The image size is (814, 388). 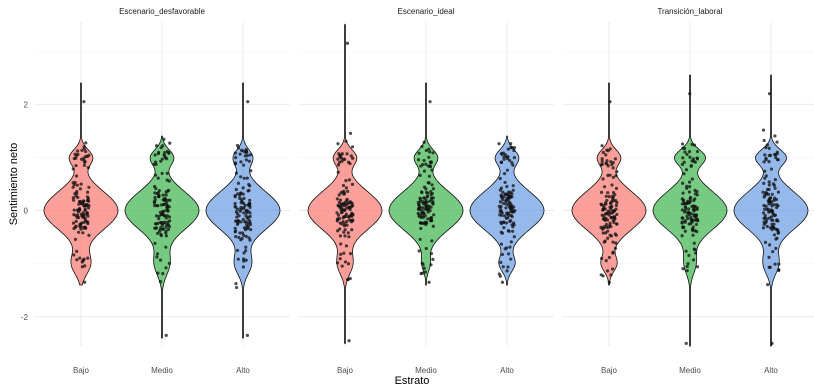 What do you see at coordinates (609, 184) in the screenshot?
I see `violin-bajo` at bounding box center [609, 184].